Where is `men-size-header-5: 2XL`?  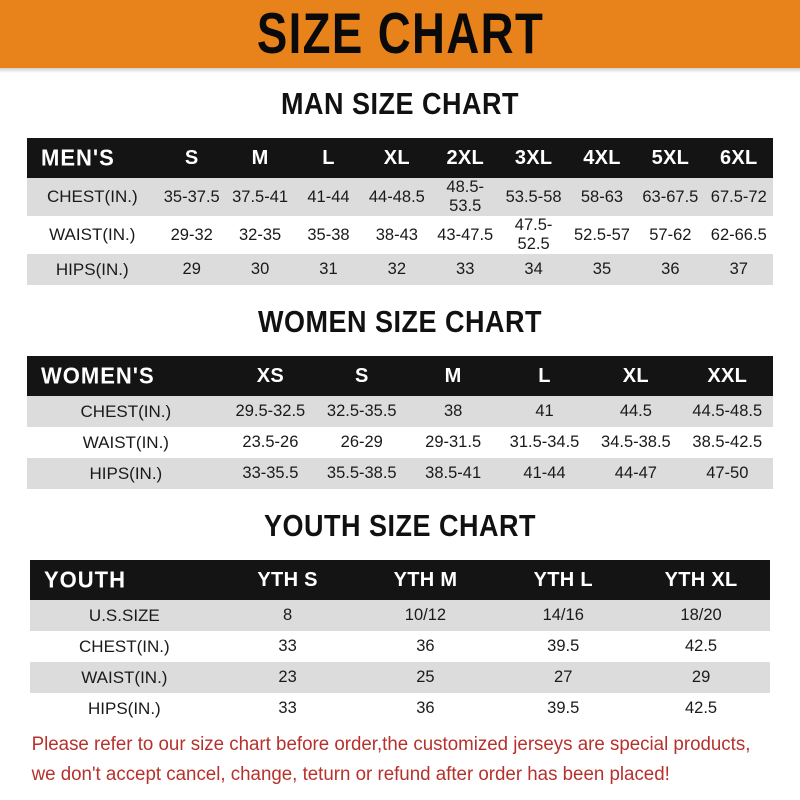 men-size-header-5: 2XL is located at coordinates (465, 157).